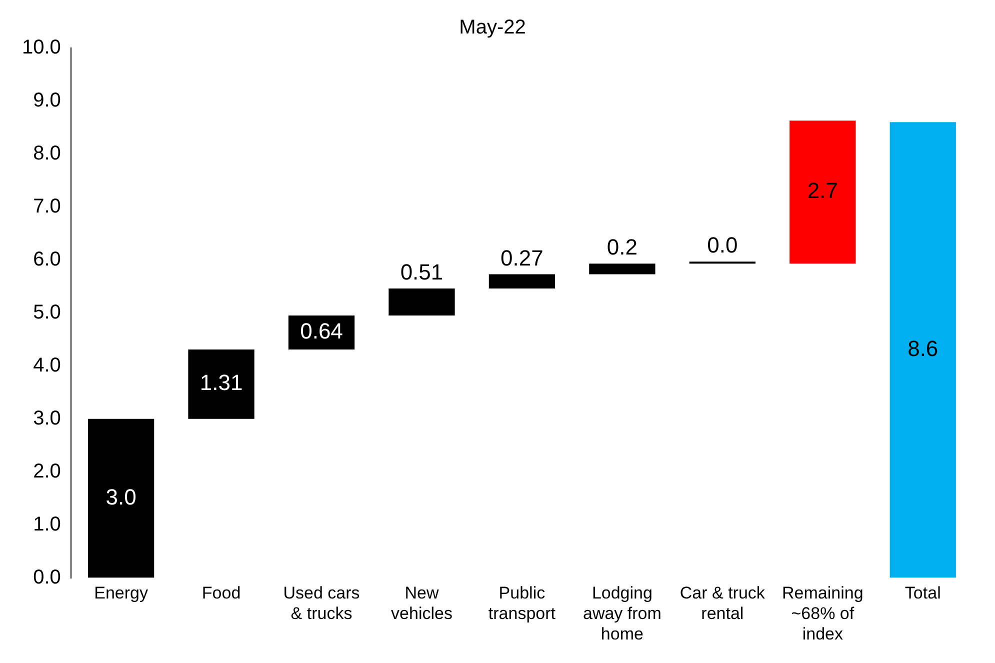 The height and width of the screenshot is (663, 995). I want to click on y-tick-label: 9.0, so click(47, 100).